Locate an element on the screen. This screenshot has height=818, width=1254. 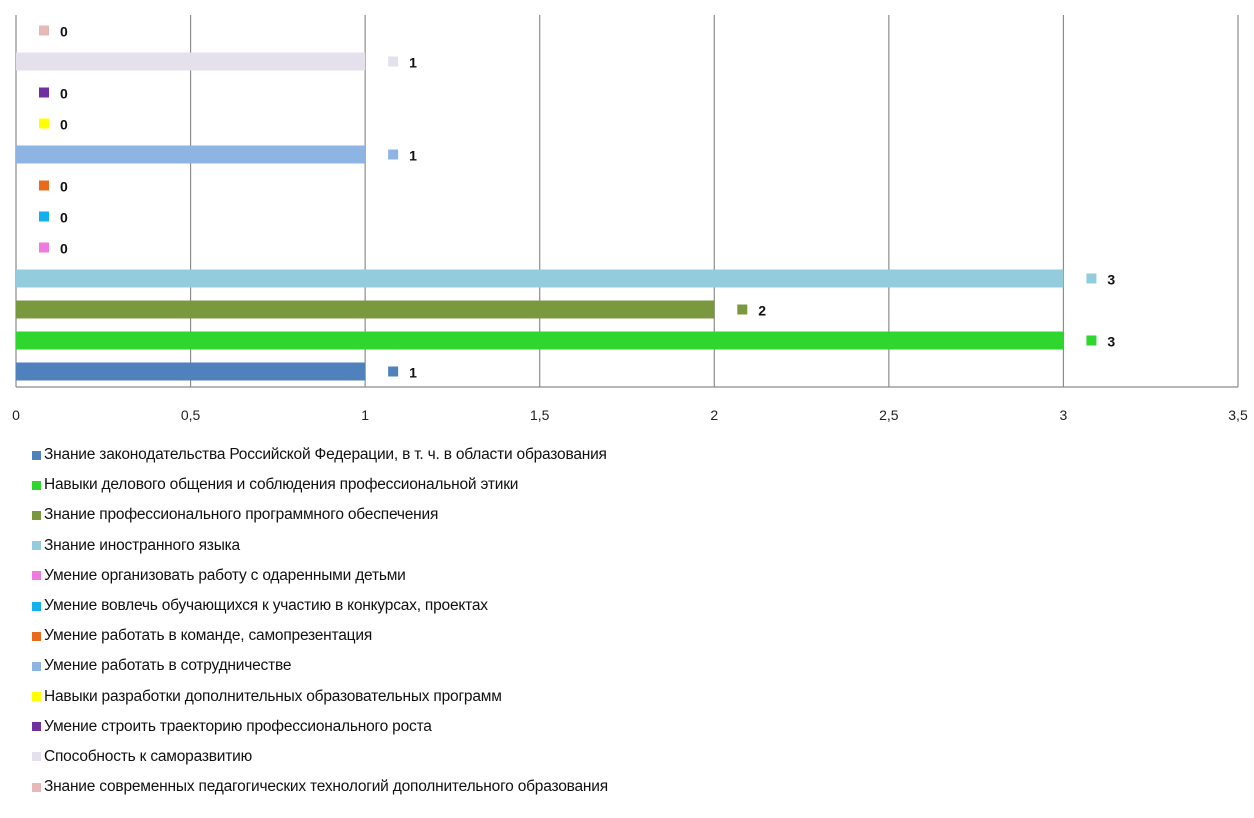
x-axis: 0 0,5 1 1,5 2 2,5 3 3,5 is located at coordinates (630, 404).